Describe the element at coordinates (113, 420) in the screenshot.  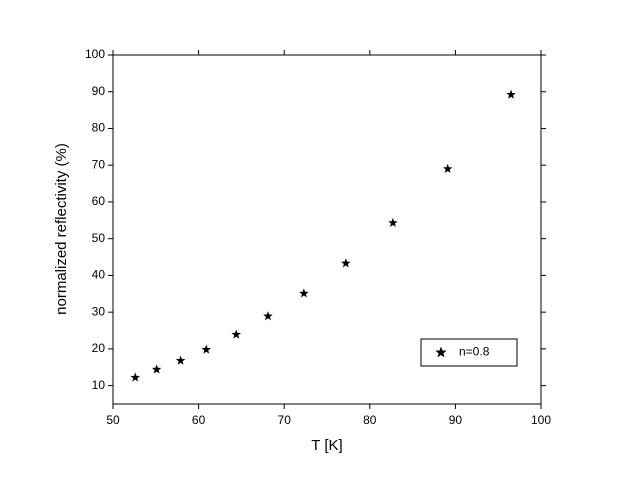
I see `x-tick-label: 50` at that location.